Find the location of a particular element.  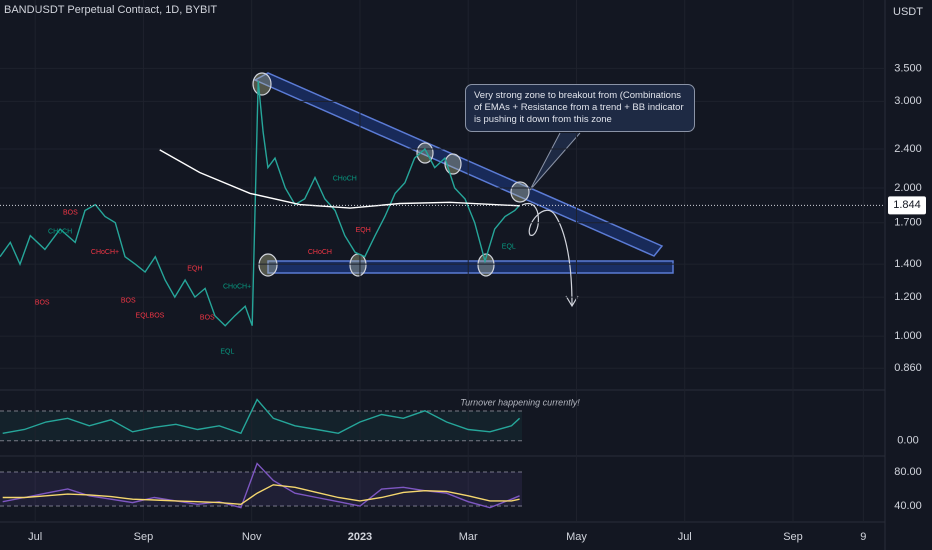

y-tick-label: 1.400 is located at coordinates (908, 264).